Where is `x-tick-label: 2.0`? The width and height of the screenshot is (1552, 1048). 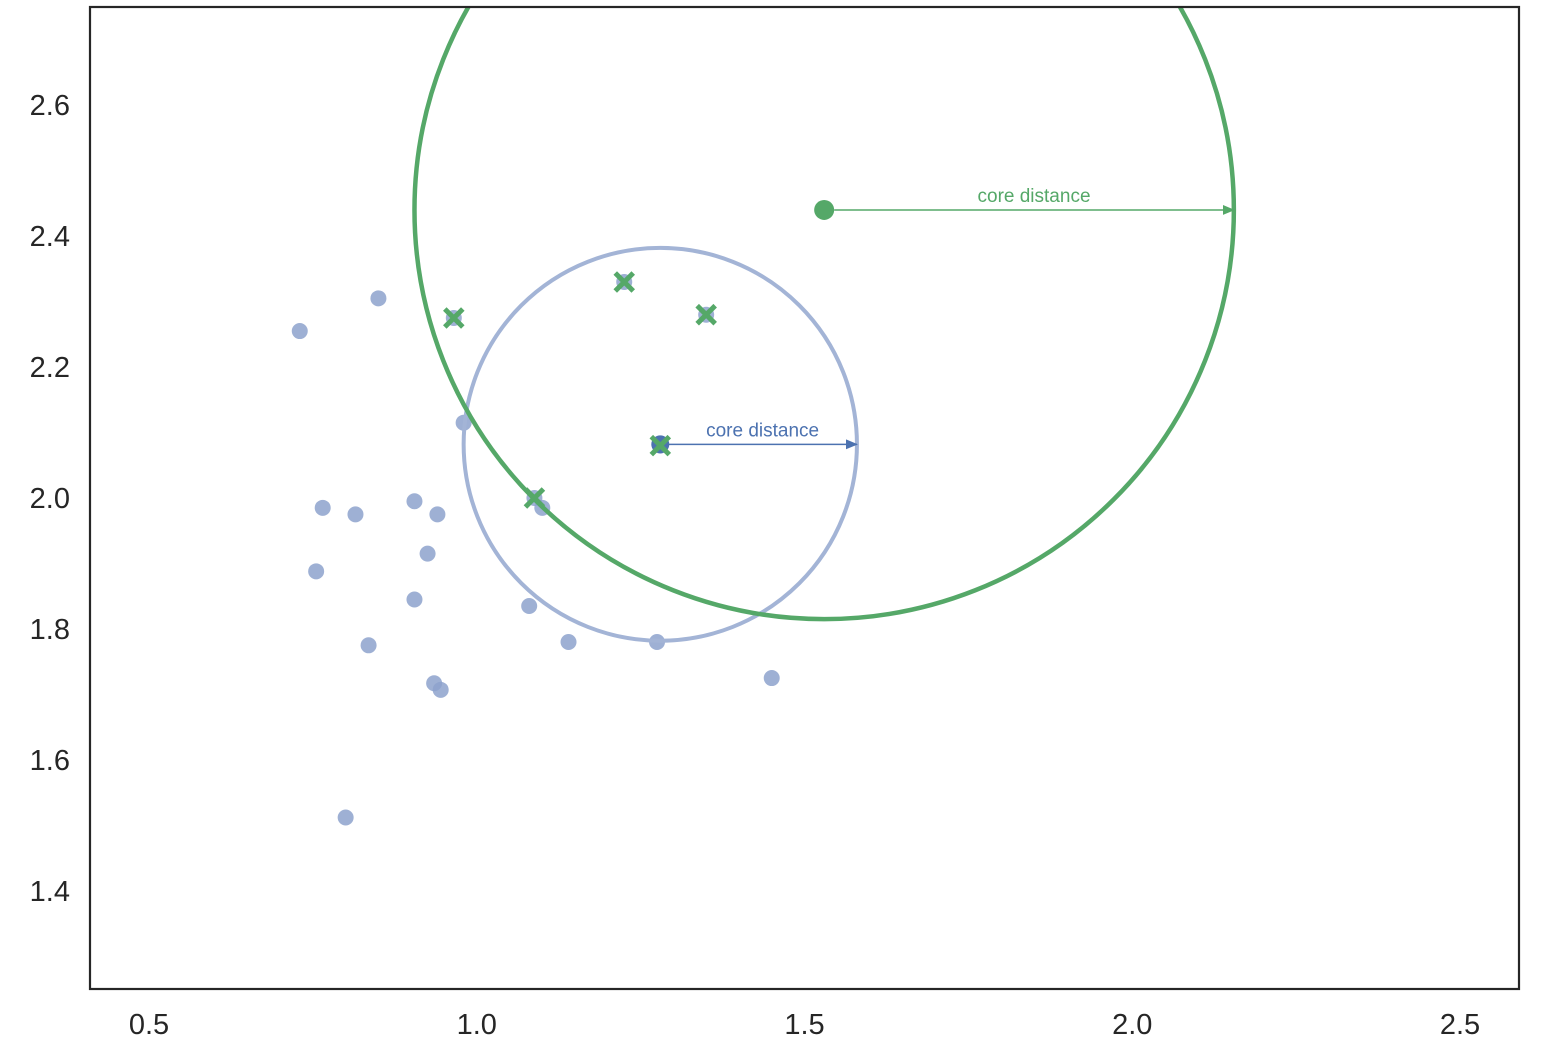
x-tick-label: 2.0 is located at coordinates (1132, 1025).